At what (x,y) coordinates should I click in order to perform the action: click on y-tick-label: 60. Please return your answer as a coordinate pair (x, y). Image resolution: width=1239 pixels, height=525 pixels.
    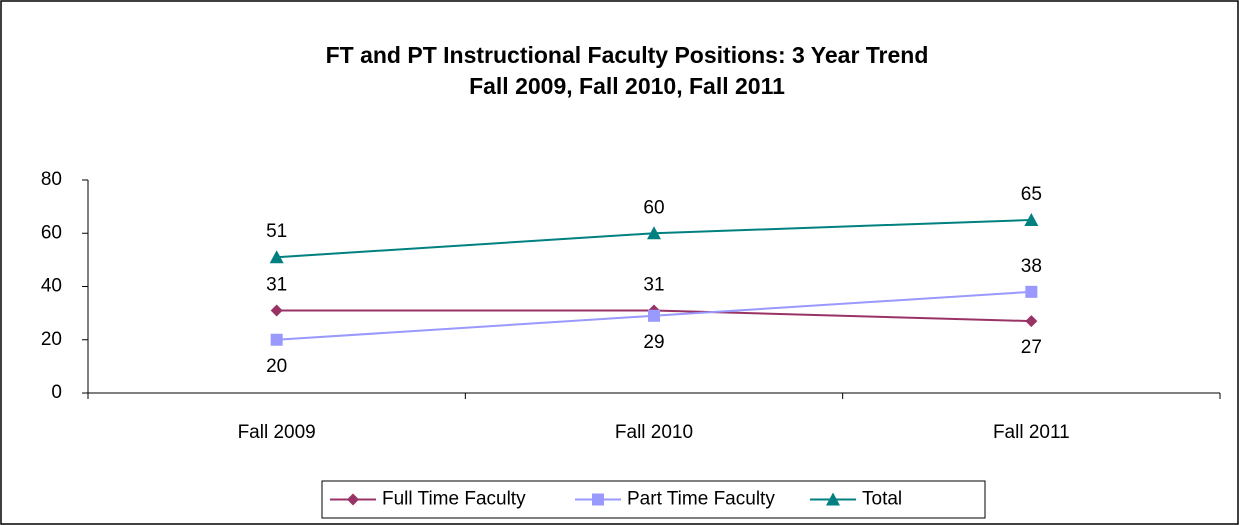
    Looking at the image, I should click on (51, 232).